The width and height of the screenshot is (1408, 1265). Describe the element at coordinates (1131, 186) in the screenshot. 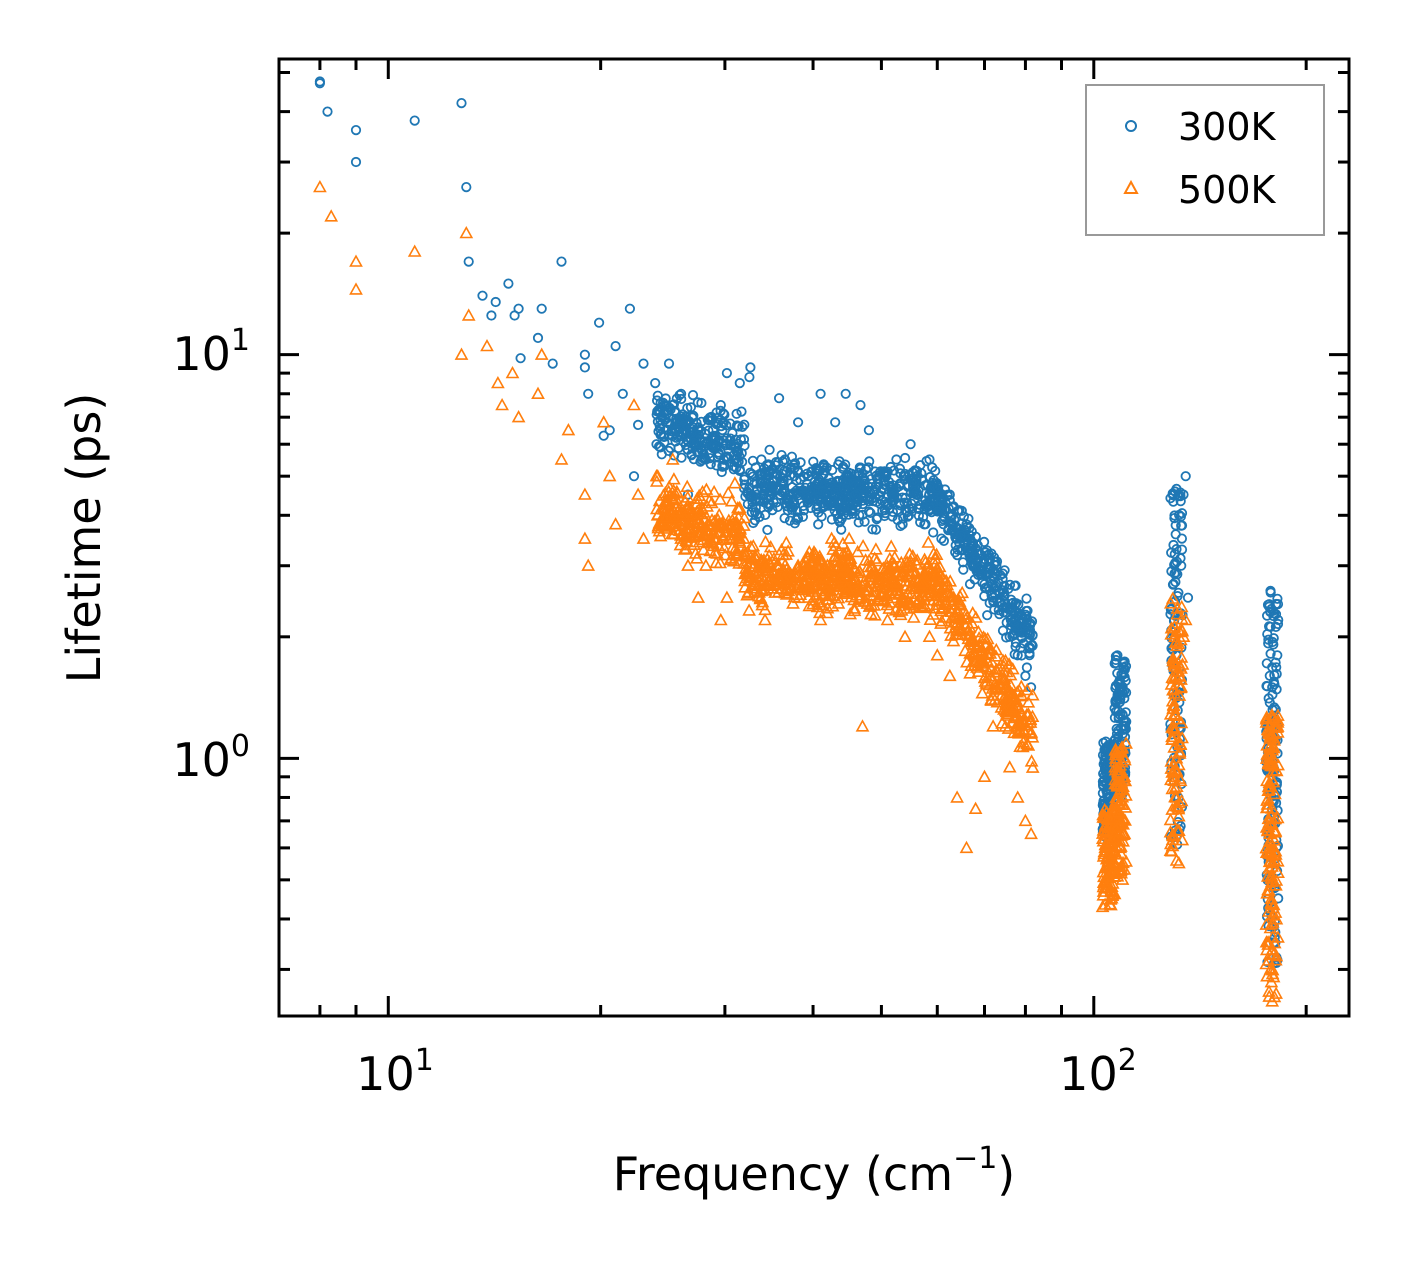

I see `legend-marker-500k` at that location.